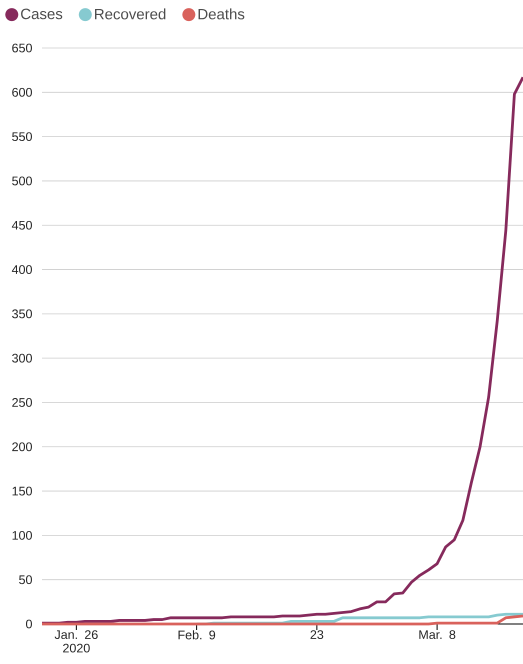 Image resolution: width=523 pixels, height=664 pixels. Describe the element at coordinates (22, 447) in the screenshot. I see `y-tick-label: 200` at that location.